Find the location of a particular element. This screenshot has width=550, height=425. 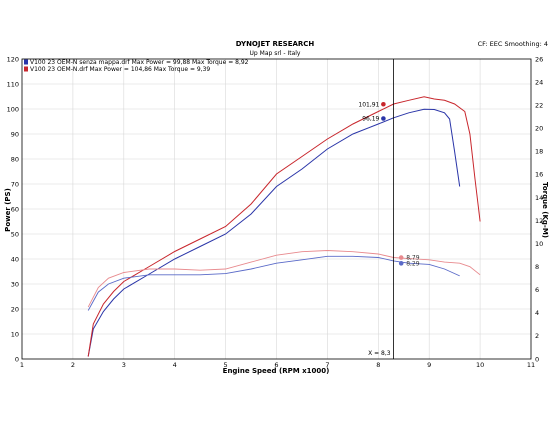

y-left-tick-label: 70 is located at coordinates (15, 184).